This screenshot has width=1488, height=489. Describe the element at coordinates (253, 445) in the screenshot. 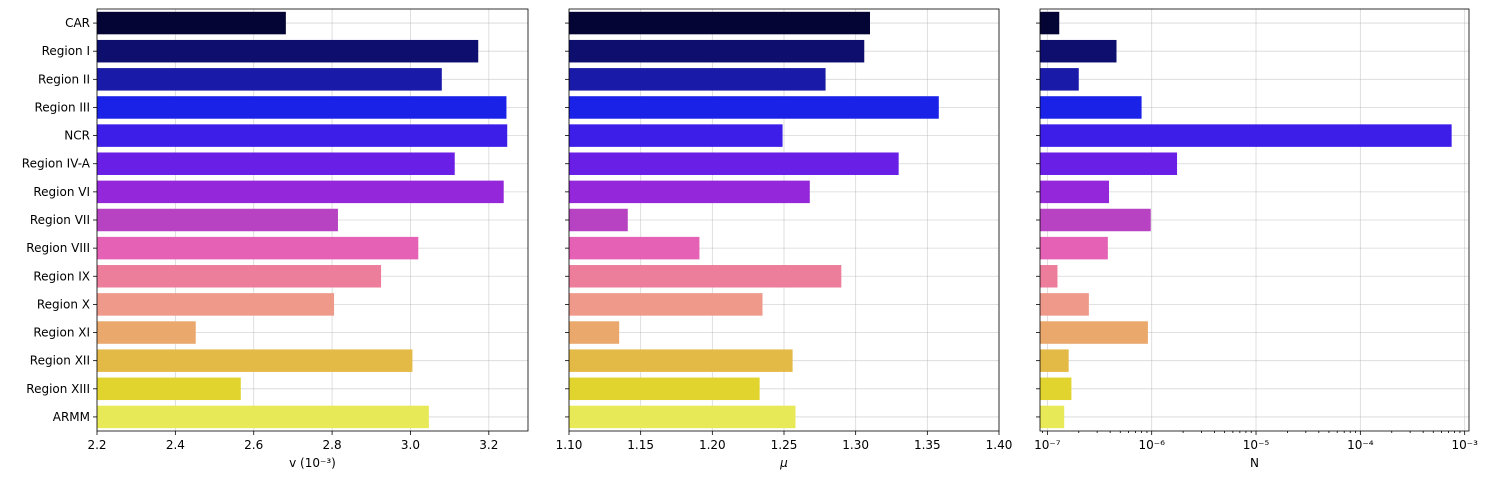

I see `x-tick-label: 2.6` at that location.